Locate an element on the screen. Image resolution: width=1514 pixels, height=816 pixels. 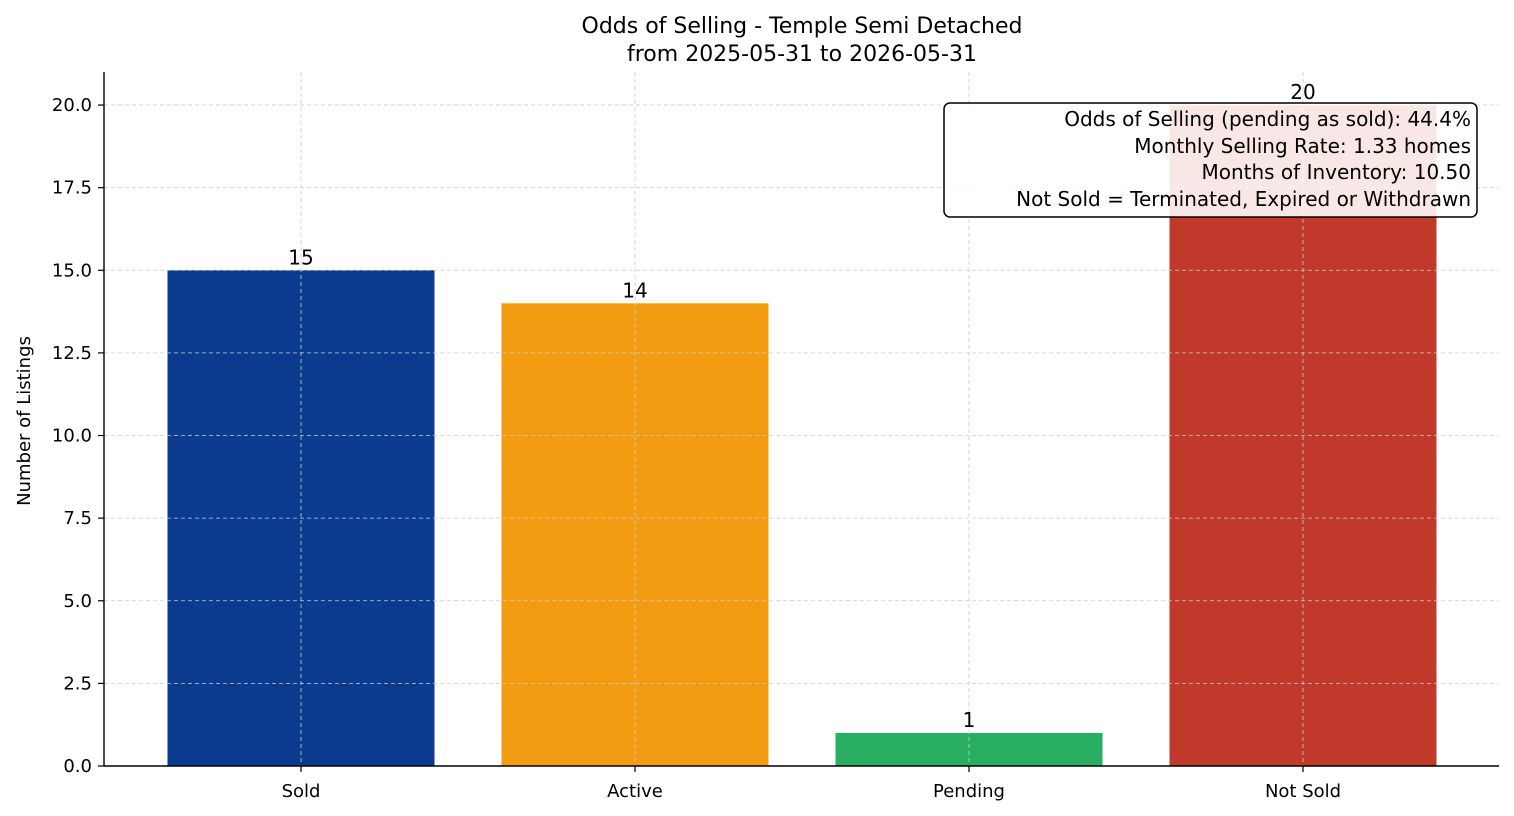
bar-value-label: 20 is located at coordinates (1302, 92).